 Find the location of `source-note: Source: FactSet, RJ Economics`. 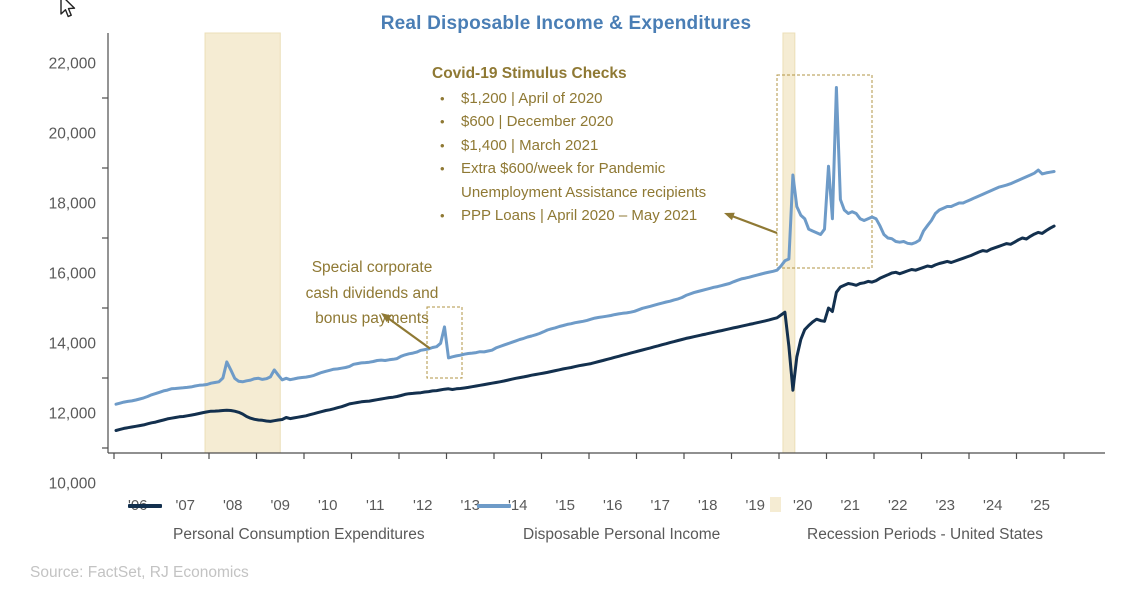

source-note: Source: FactSet, RJ Economics is located at coordinates (139, 572).